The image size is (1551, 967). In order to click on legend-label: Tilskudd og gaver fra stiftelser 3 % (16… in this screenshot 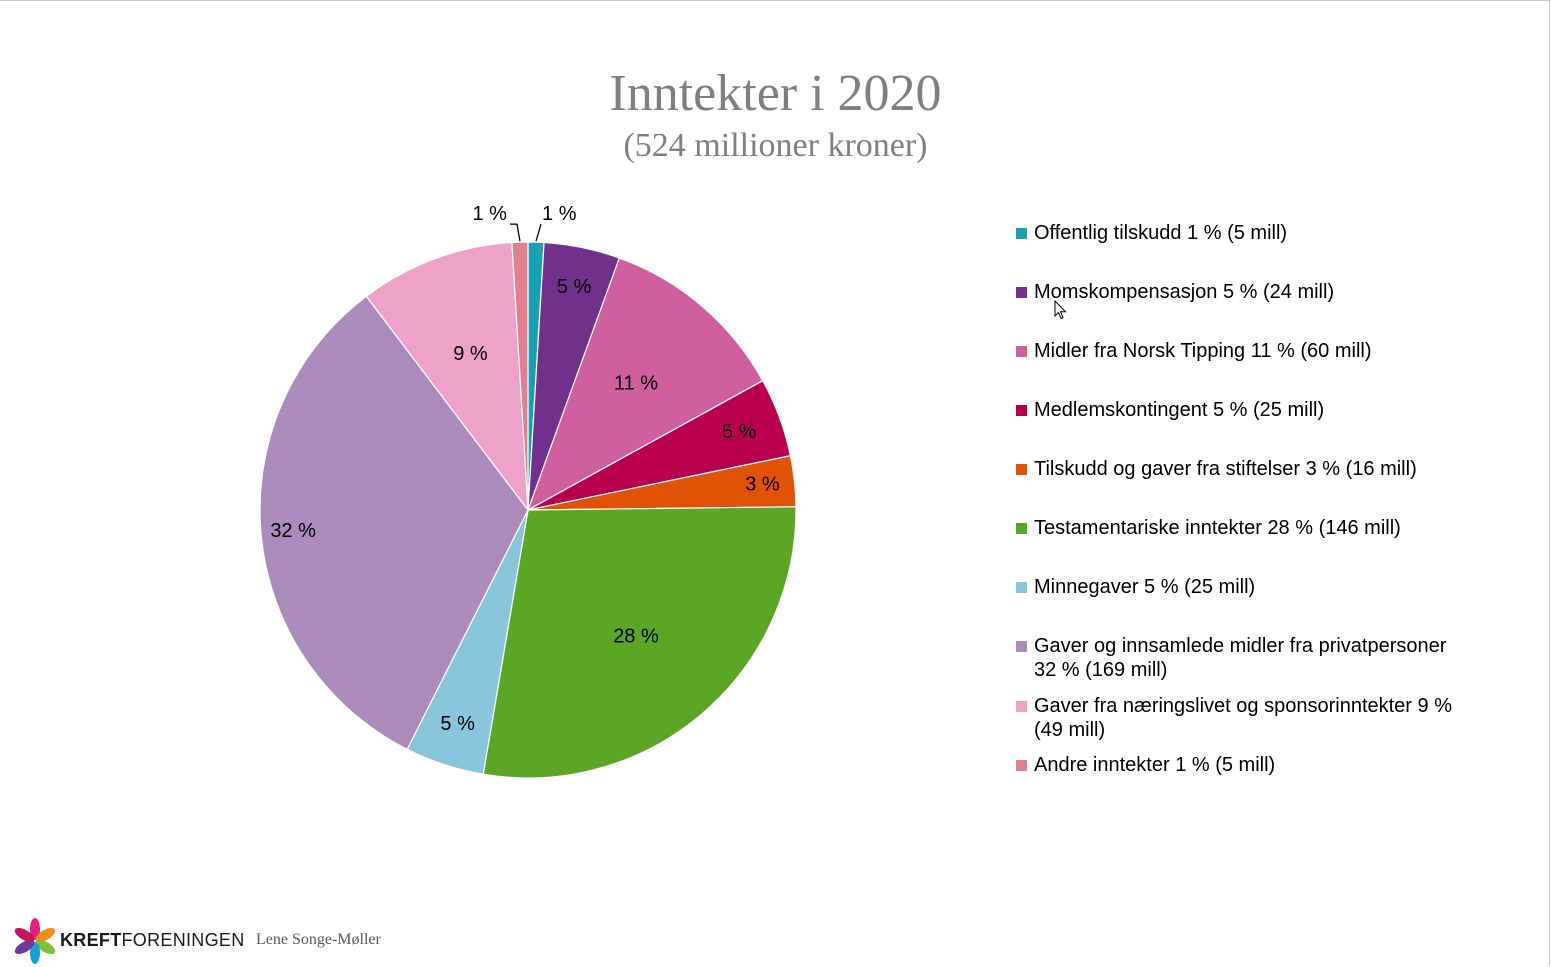, I will do `click(1225, 469)`.